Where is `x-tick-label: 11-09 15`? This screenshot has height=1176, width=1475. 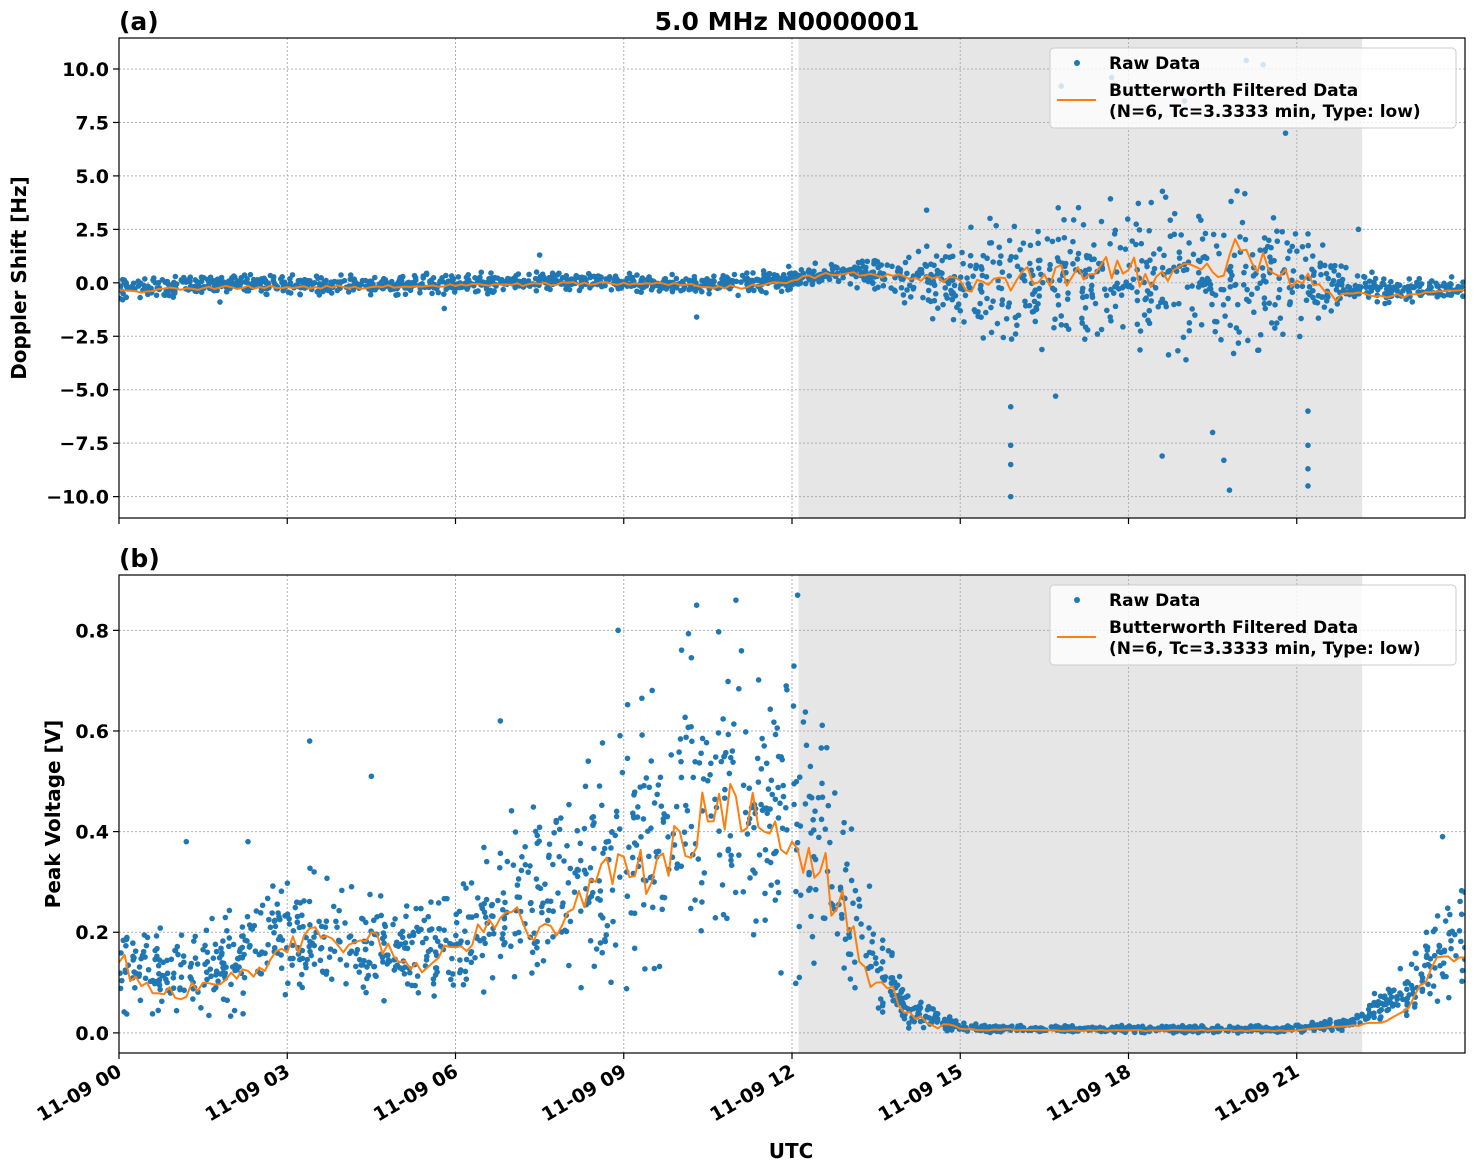
x-tick-label: 11-09 15 is located at coordinates (920, 1093).